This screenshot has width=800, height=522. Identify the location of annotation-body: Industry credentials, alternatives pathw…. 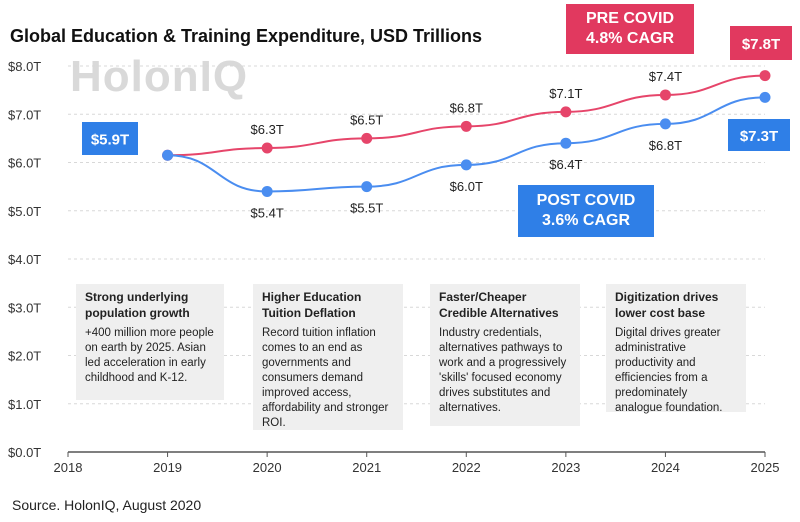
(503, 370).